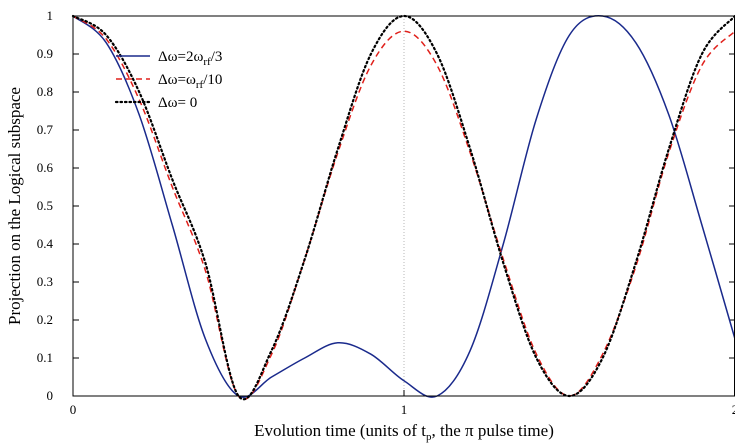  Describe the element at coordinates (217, 57) in the screenshot. I see `legend-label-suffix: /3` at that location.